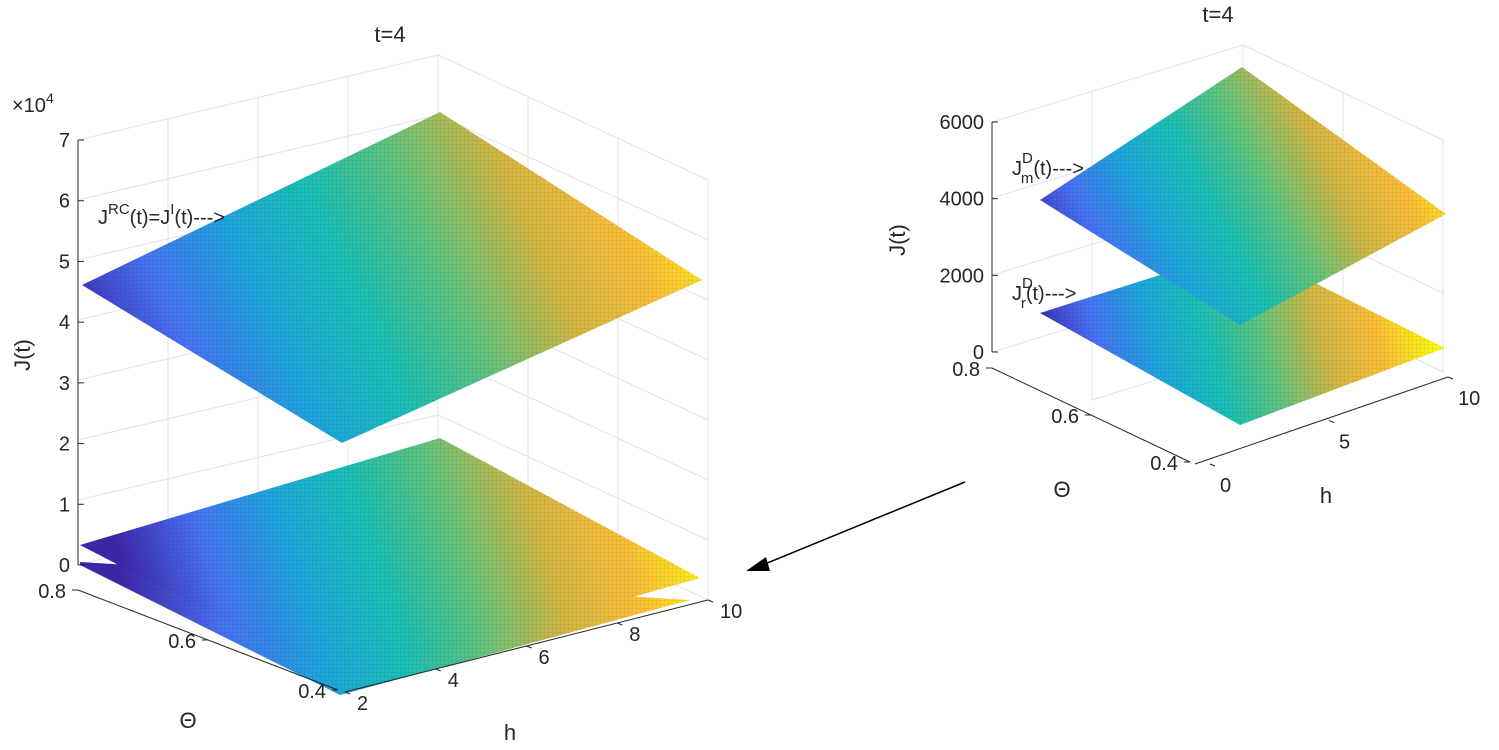 The image size is (1499, 750). What do you see at coordinates (1044, 293) in the screenshot?
I see `right-annotation-r: JD r(t)--->` at bounding box center [1044, 293].